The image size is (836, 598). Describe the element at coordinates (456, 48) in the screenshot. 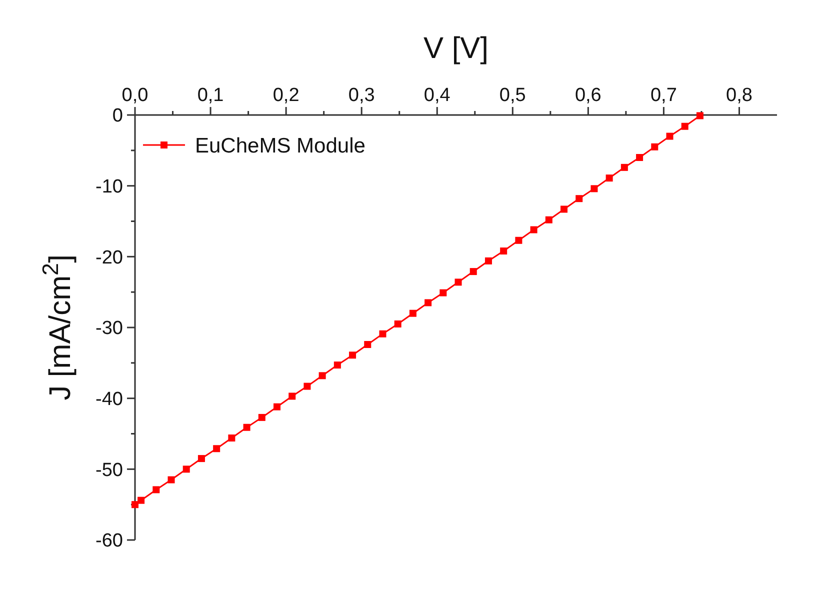

I see `x-axis-title: V [V]` at that location.